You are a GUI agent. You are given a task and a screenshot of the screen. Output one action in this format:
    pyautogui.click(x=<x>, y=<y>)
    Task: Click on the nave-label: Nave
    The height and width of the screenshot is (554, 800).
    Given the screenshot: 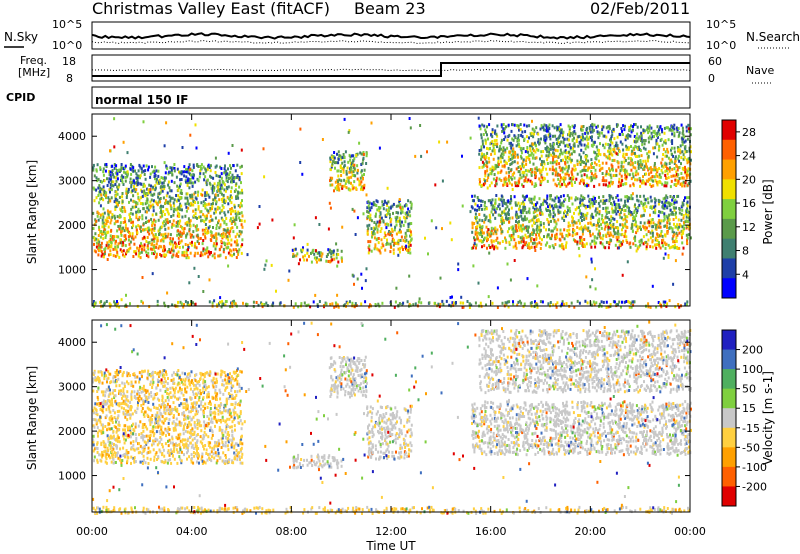 What is the action you would take?
    pyautogui.click(x=760, y=70)
    